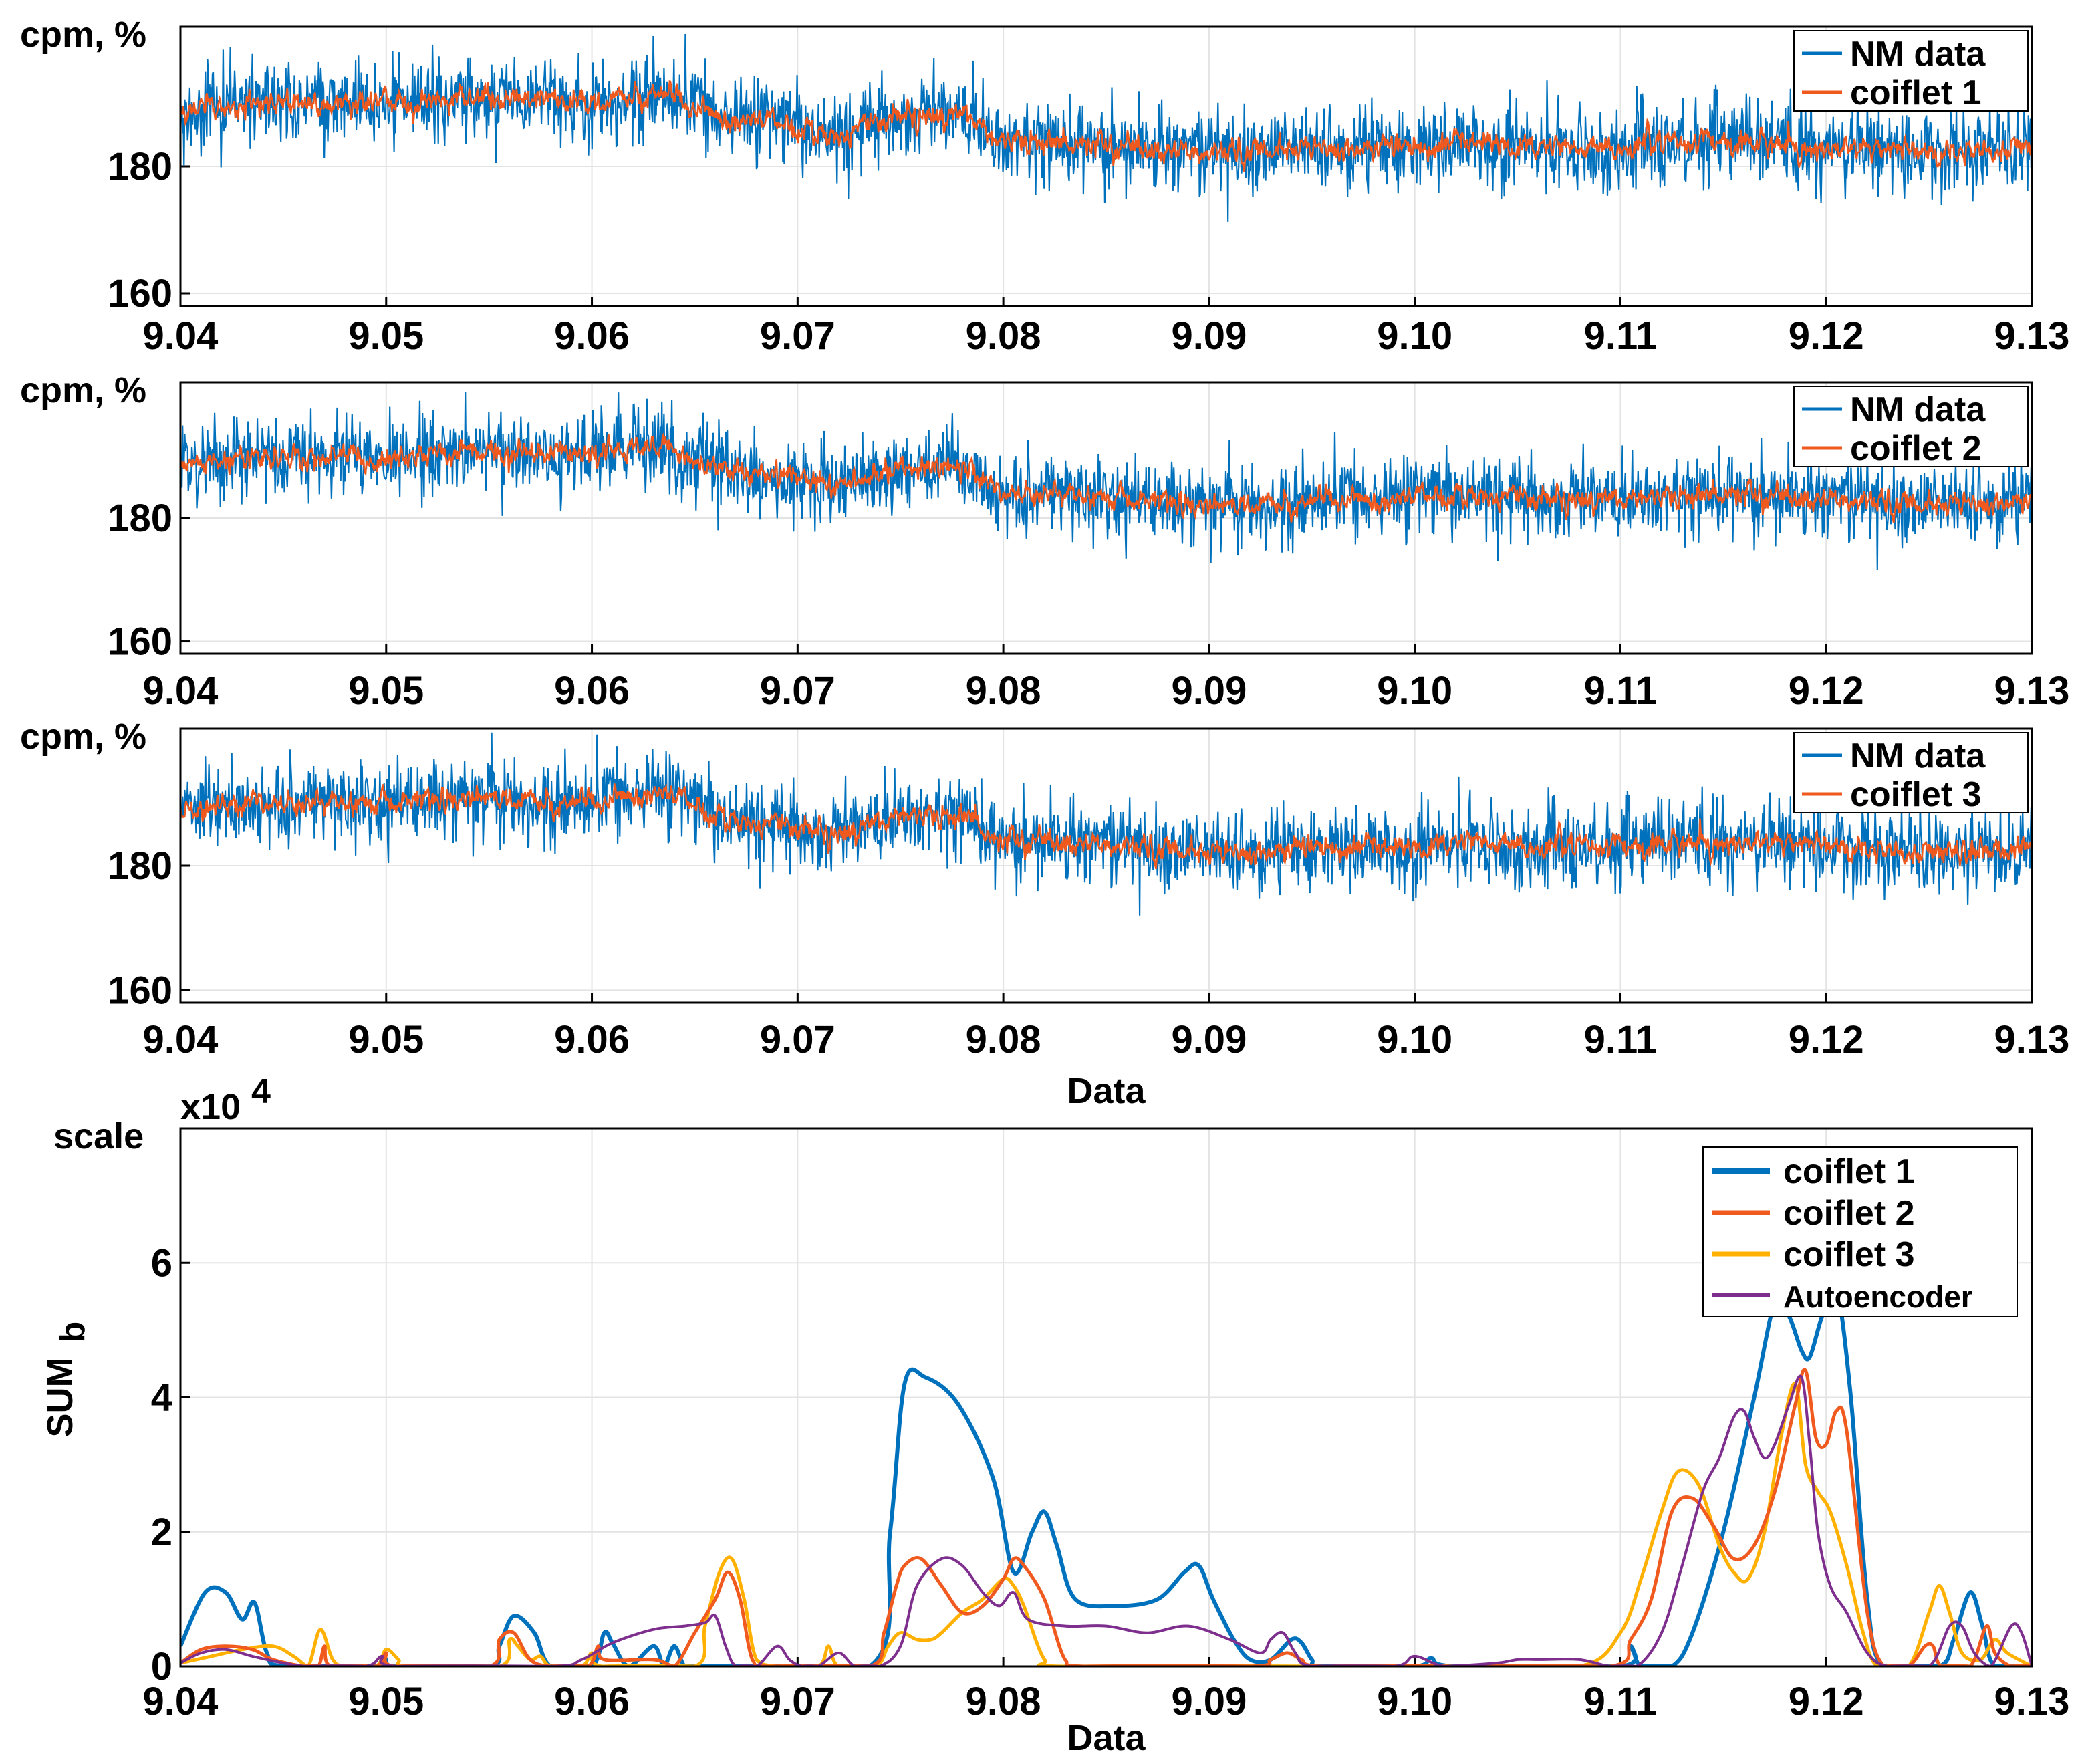 The height and width of the screenshot is (1764, 2080). I want to click on exponent-label: x10, so click(211, 1107).